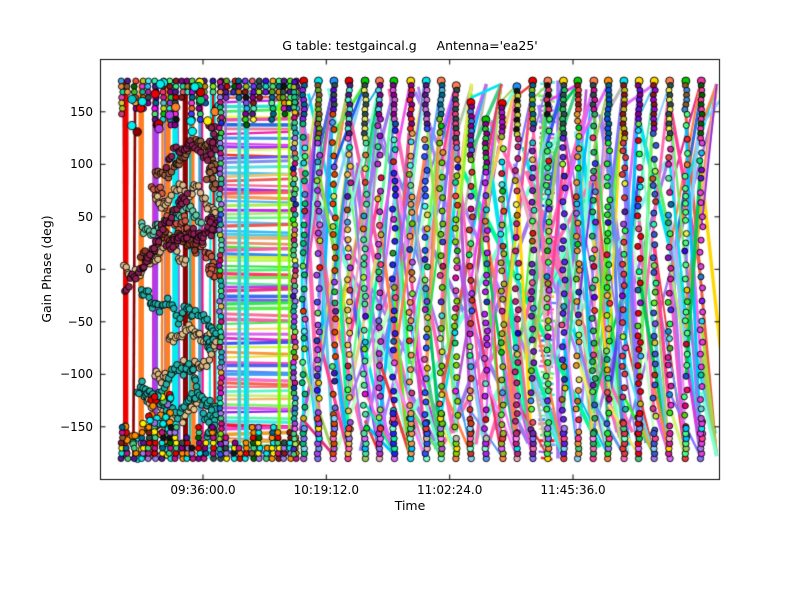 This screenshot has height=600, width=800. Describe the element at coordinates (410, 45) in the screenshot. I see `plot-title: G table: testgaincal.g Antenna='ea25'` at that location.